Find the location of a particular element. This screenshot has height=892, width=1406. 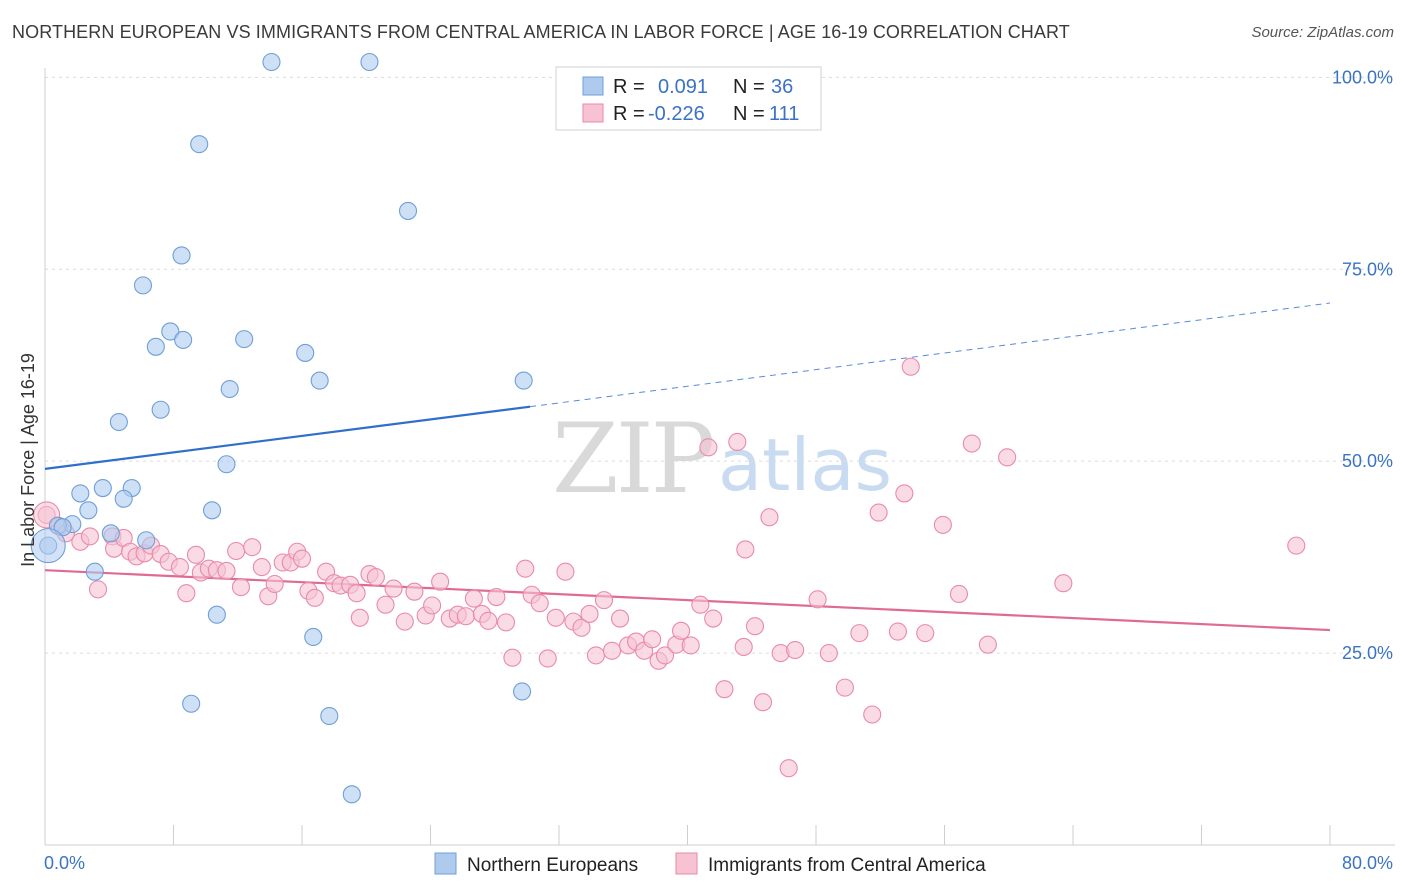

bottom-legend-label-2: Immigrants from Central America is located at coordinates (847, 865).